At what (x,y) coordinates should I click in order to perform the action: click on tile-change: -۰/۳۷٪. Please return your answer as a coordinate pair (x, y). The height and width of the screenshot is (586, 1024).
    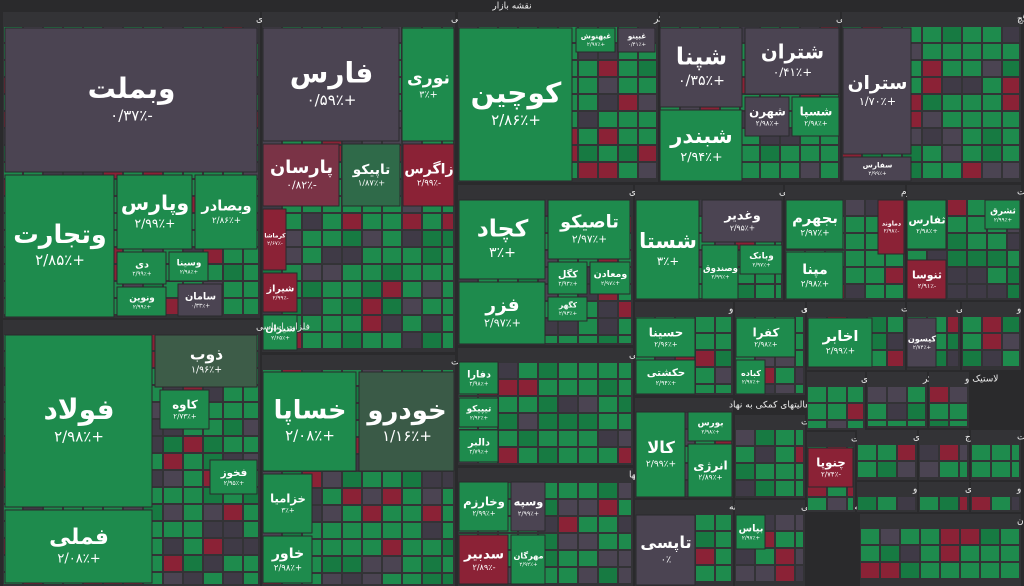
    Looking at the image, I should click on (131, 115).